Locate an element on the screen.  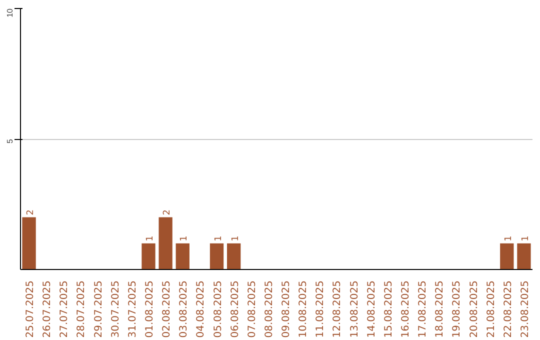
x-tick-label: 09.08.2025 is located at coordinates (286, 309).